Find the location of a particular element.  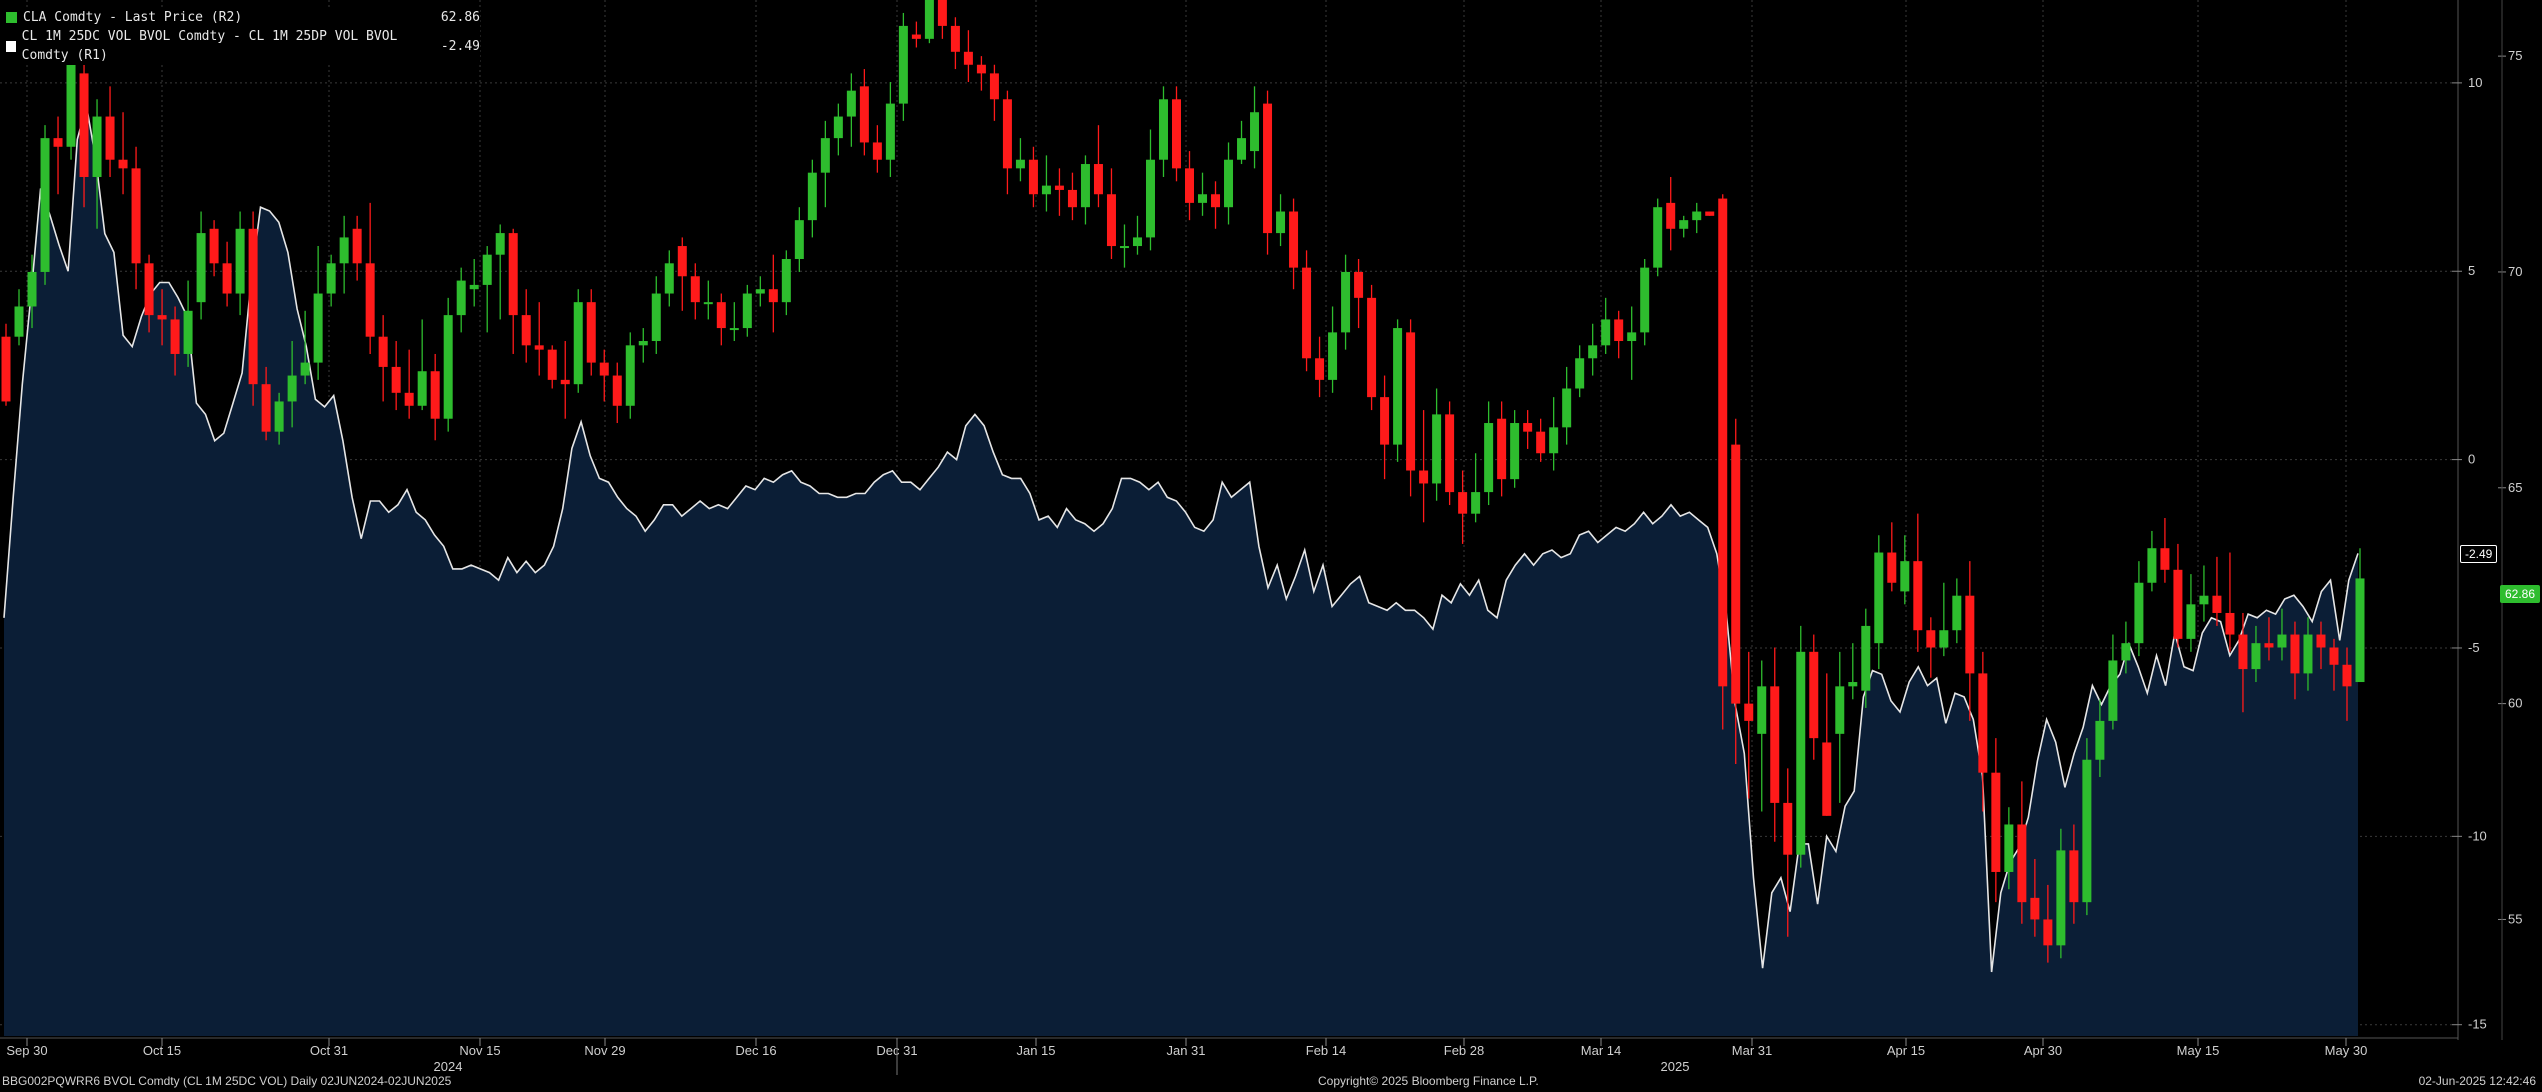

tick-label-x: Nov 29 is located at coordinates (604, 1050).